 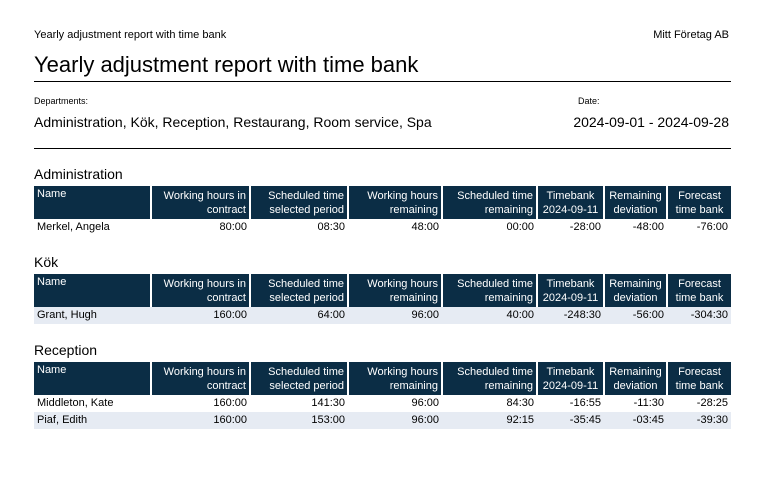 I want to click on table-cell: -56:00, so click(x=635, y=315).